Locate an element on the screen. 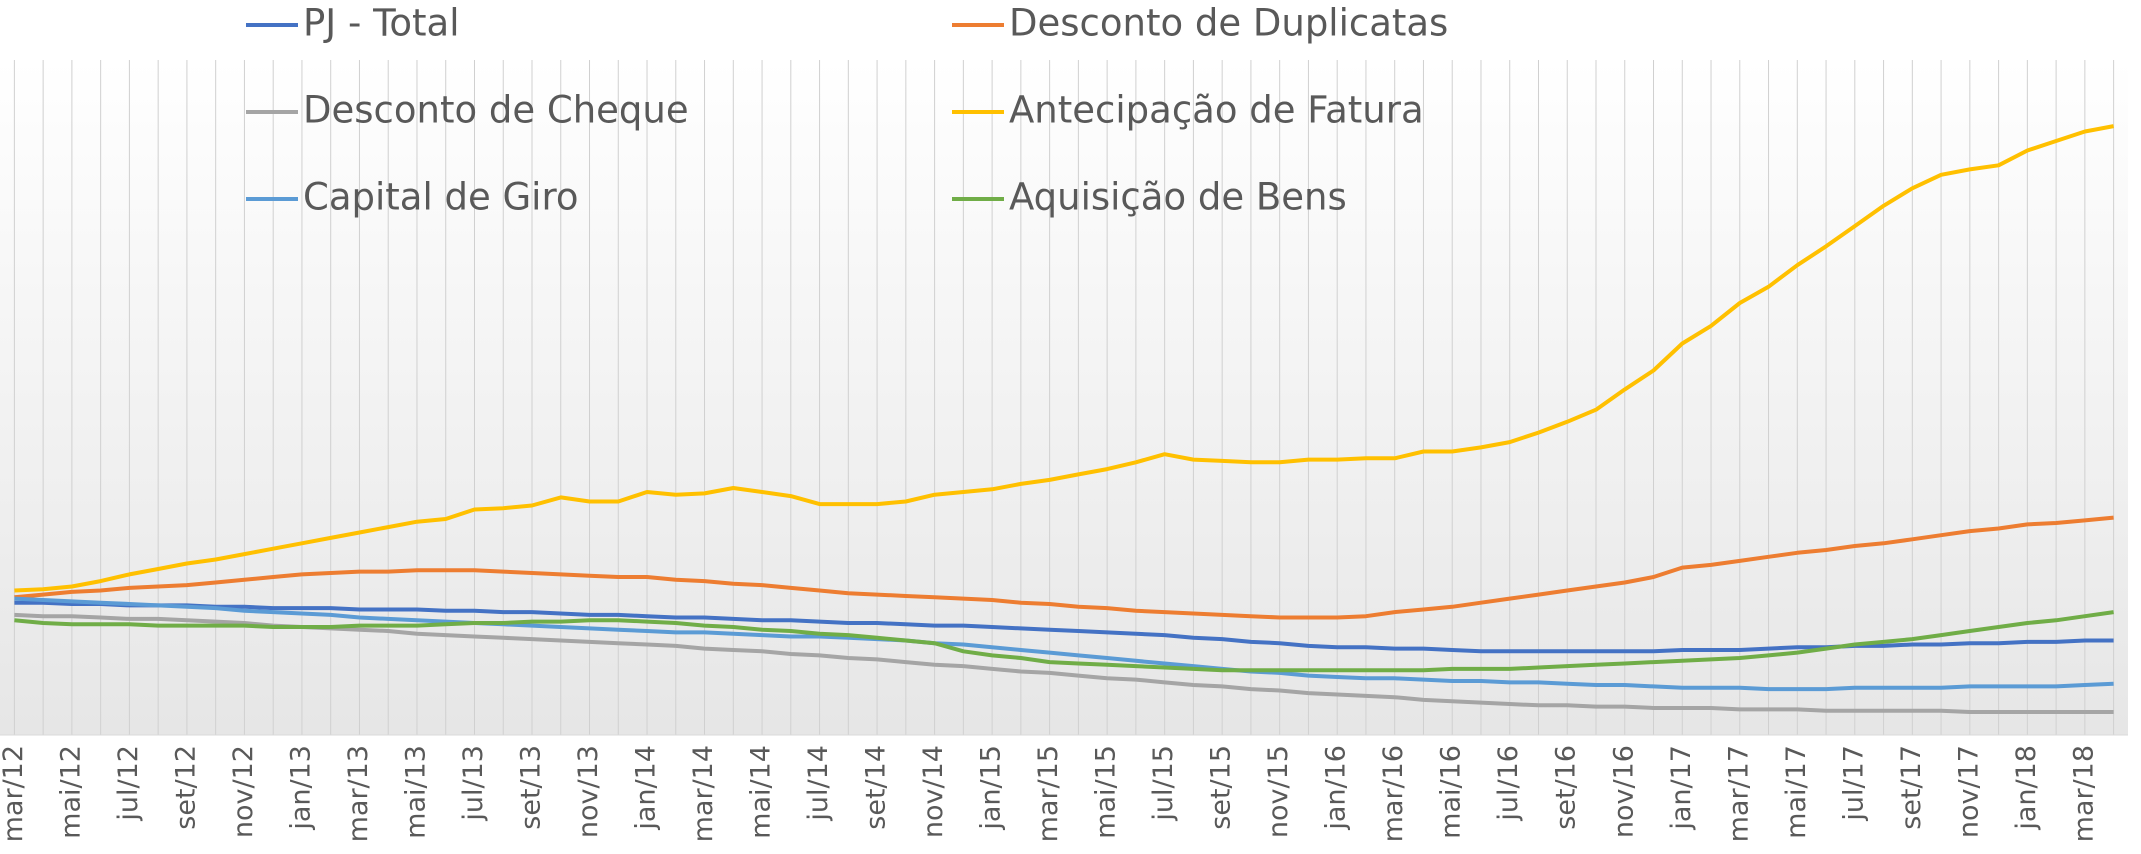  x-tick-label: nov/16 is located at coordinates (1623, 791).